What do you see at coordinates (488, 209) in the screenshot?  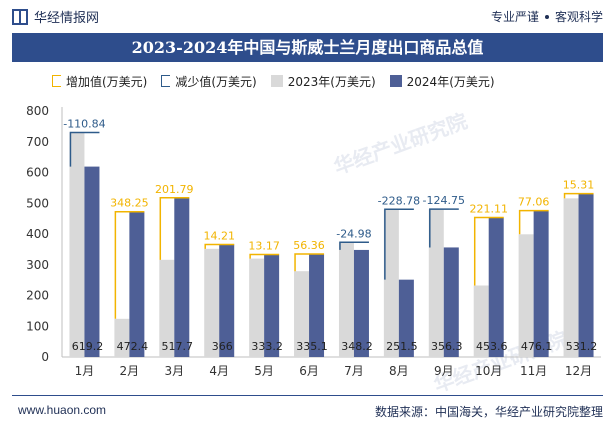 I see `change-label: 221.11` at bounding box center [488, 209].